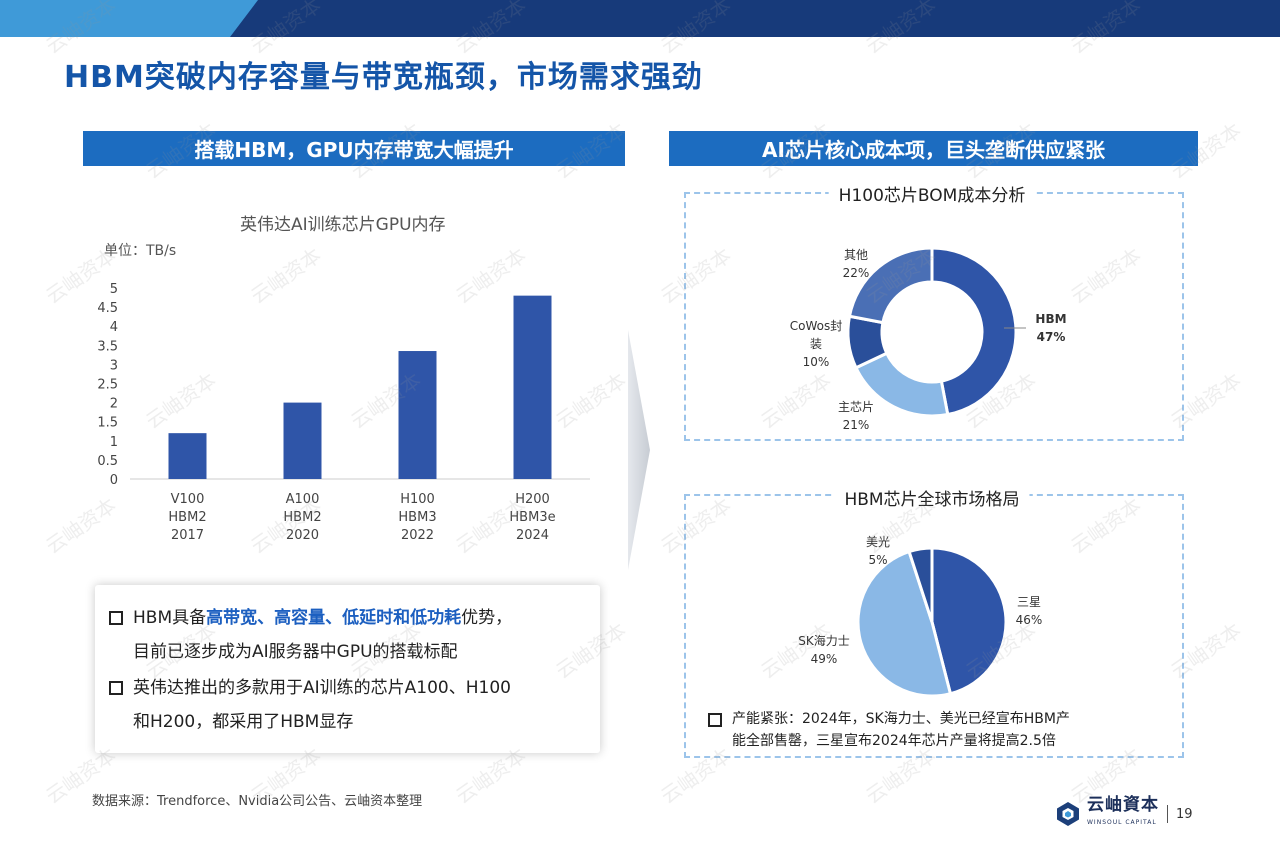 This screenshot has width=1280, height=852. I want to click on y-tick-label: 0, so click(114, 480).